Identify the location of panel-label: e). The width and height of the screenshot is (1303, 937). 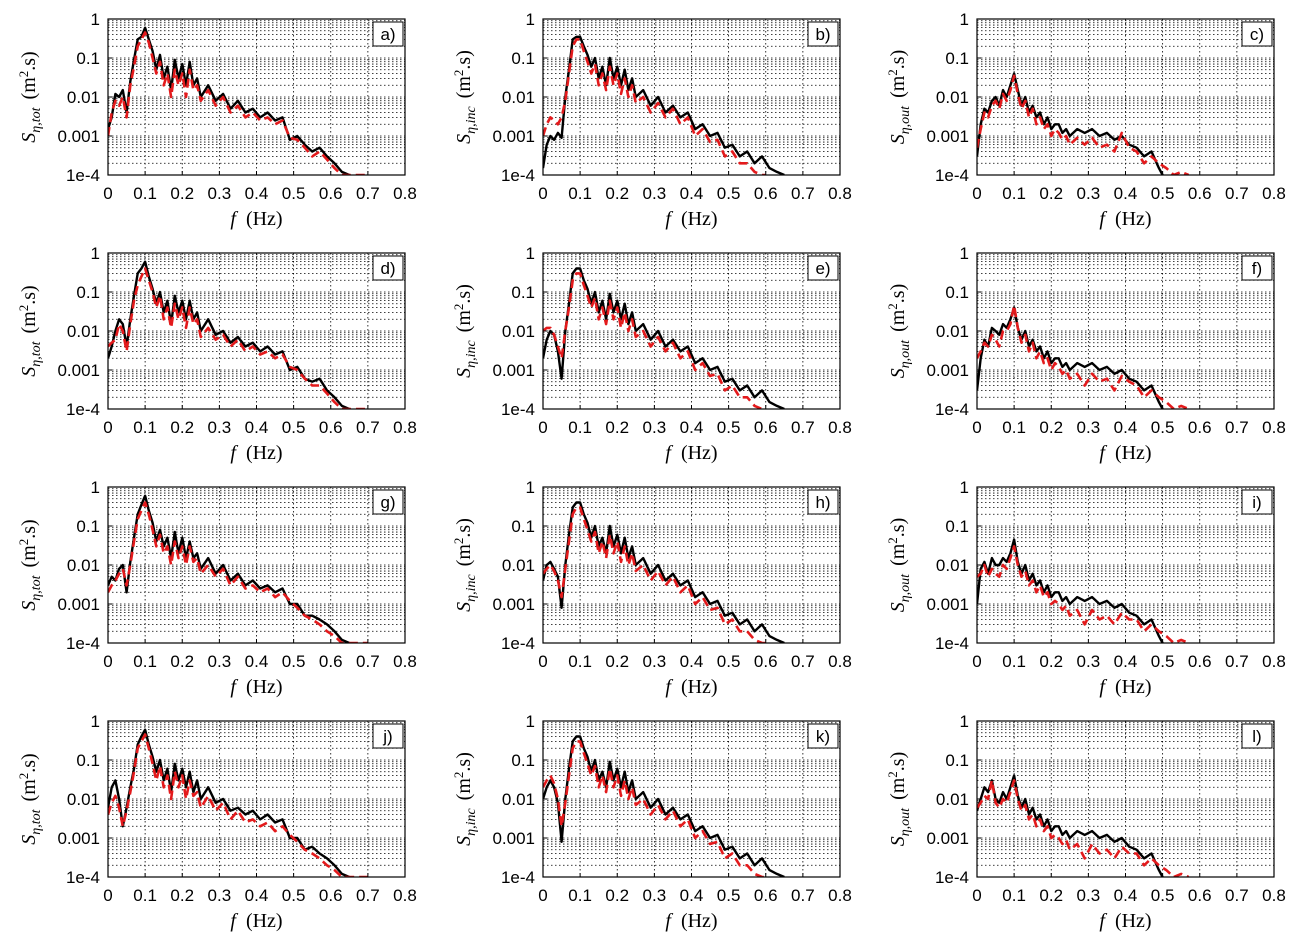
(822, 268).